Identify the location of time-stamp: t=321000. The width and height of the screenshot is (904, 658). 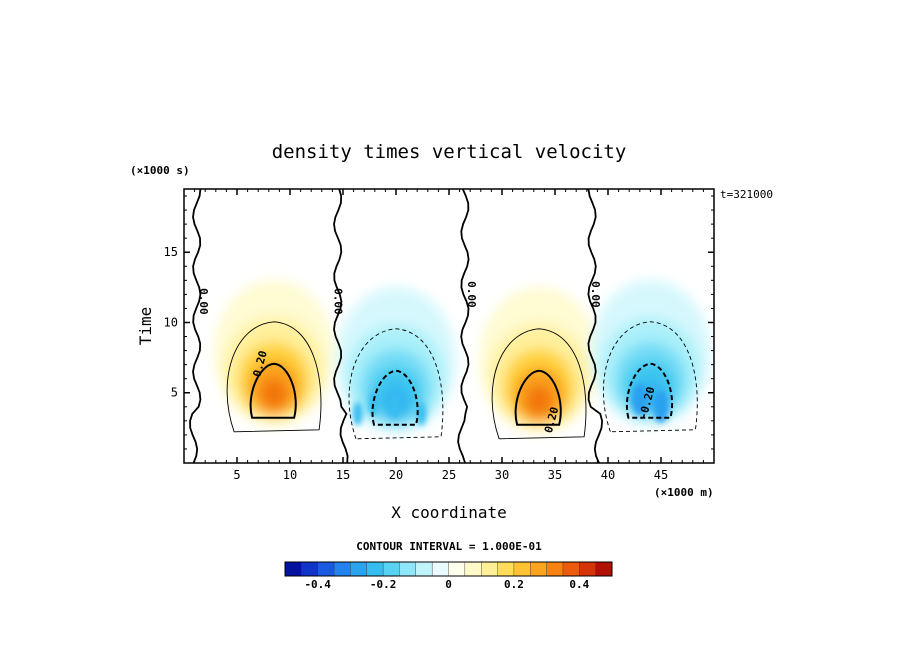
(746, 194).